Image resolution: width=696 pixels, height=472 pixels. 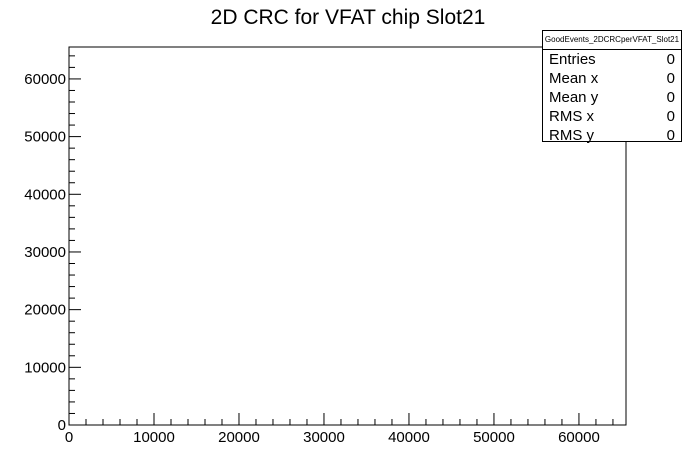 I want to click on y-axis: 0 10000 20000 30000 40000 50000 60000, so click(x=52, y=244).